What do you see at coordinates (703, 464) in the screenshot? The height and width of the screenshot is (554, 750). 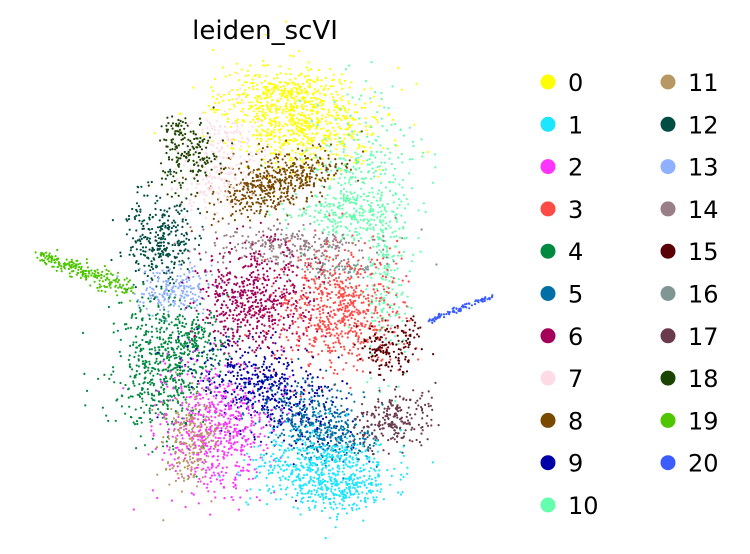 I see `legend-label-20: 20` at bounding box center [703, 464].